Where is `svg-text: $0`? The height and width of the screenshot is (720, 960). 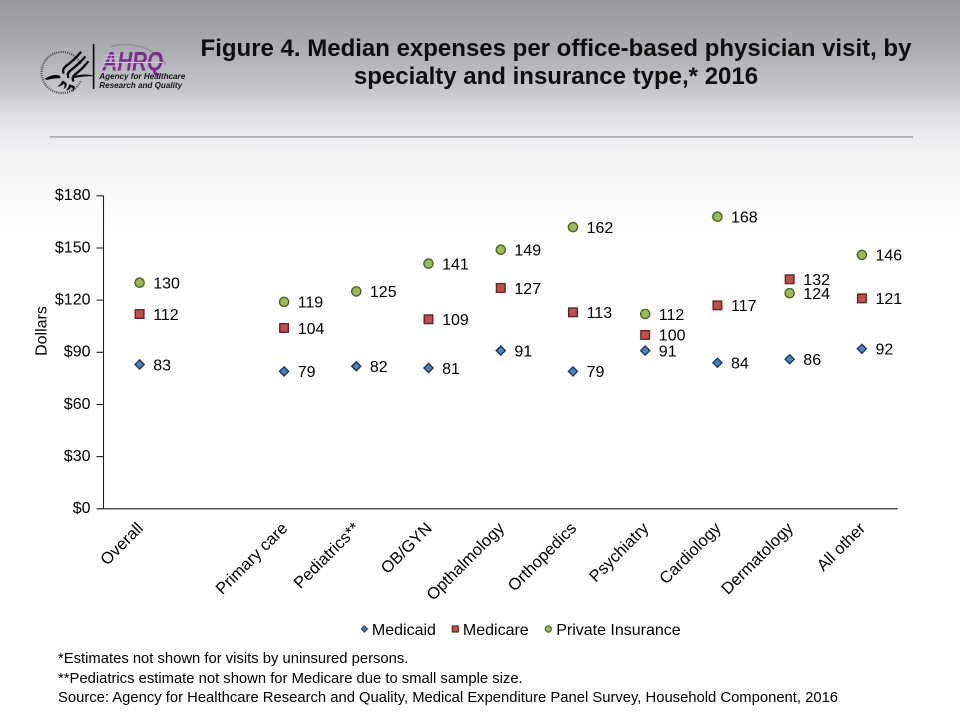
svg-text: $0 is located at coordinates (82, 508).